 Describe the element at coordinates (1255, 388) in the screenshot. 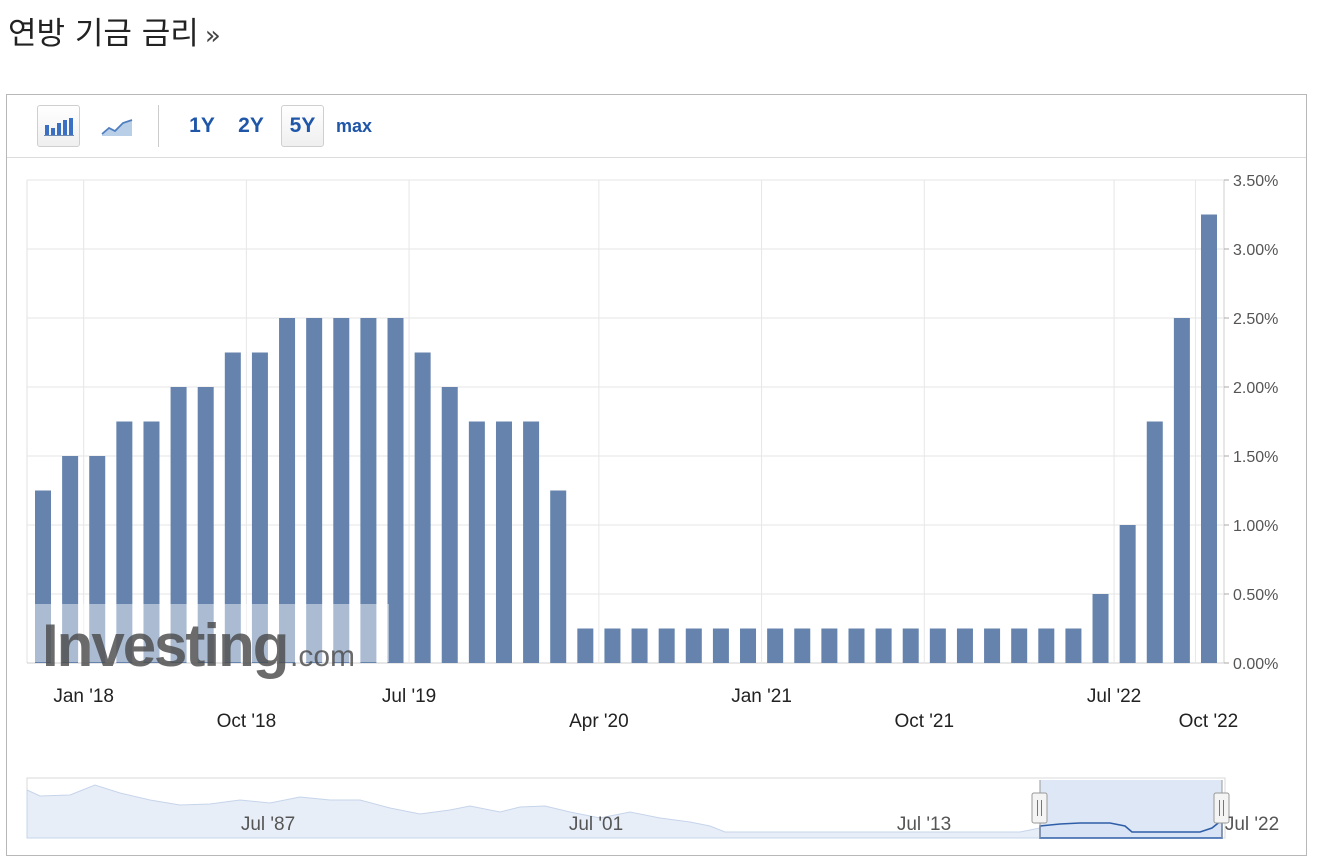

I see `y-tick-label: 2.00%` at that location.